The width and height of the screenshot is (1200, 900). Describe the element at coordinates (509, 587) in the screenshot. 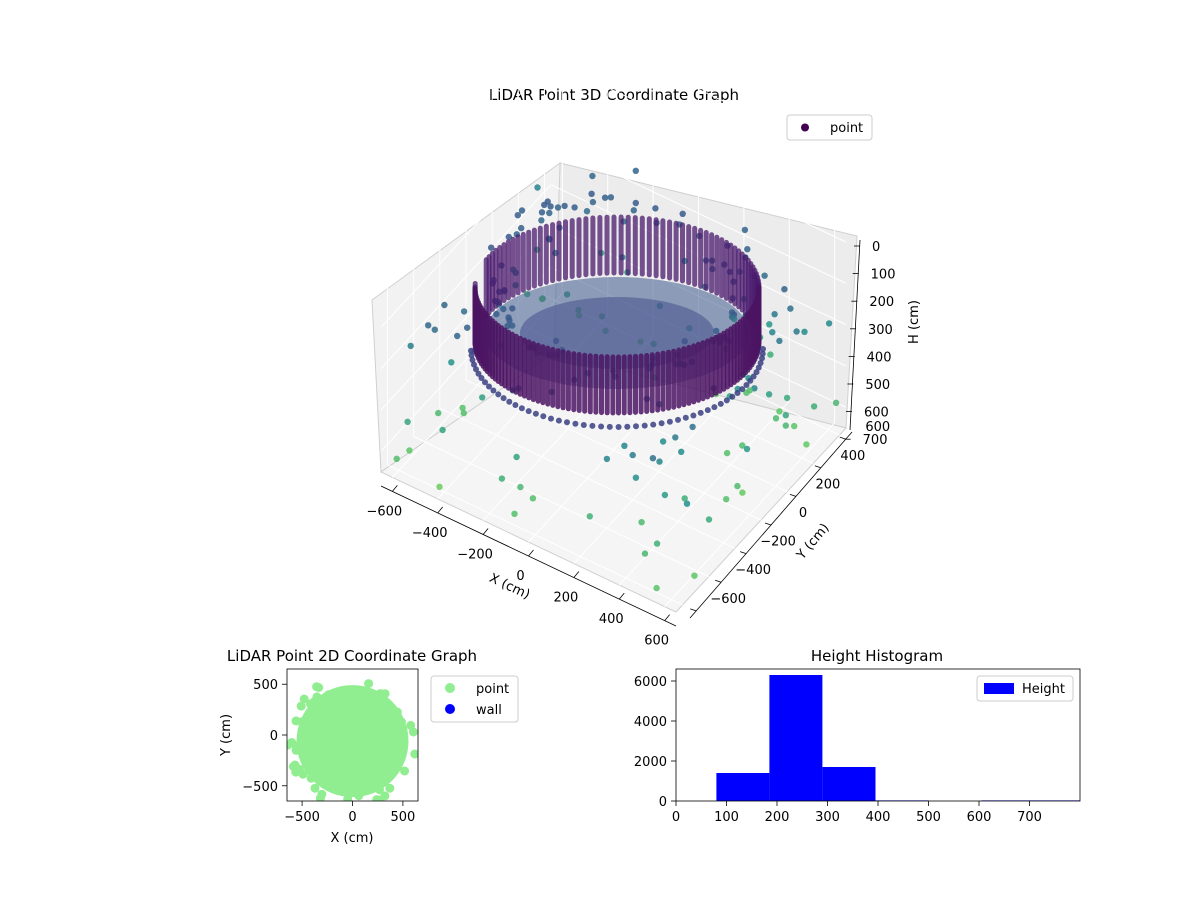

I see `x-axis-label-3d: X (cm)` at that location.